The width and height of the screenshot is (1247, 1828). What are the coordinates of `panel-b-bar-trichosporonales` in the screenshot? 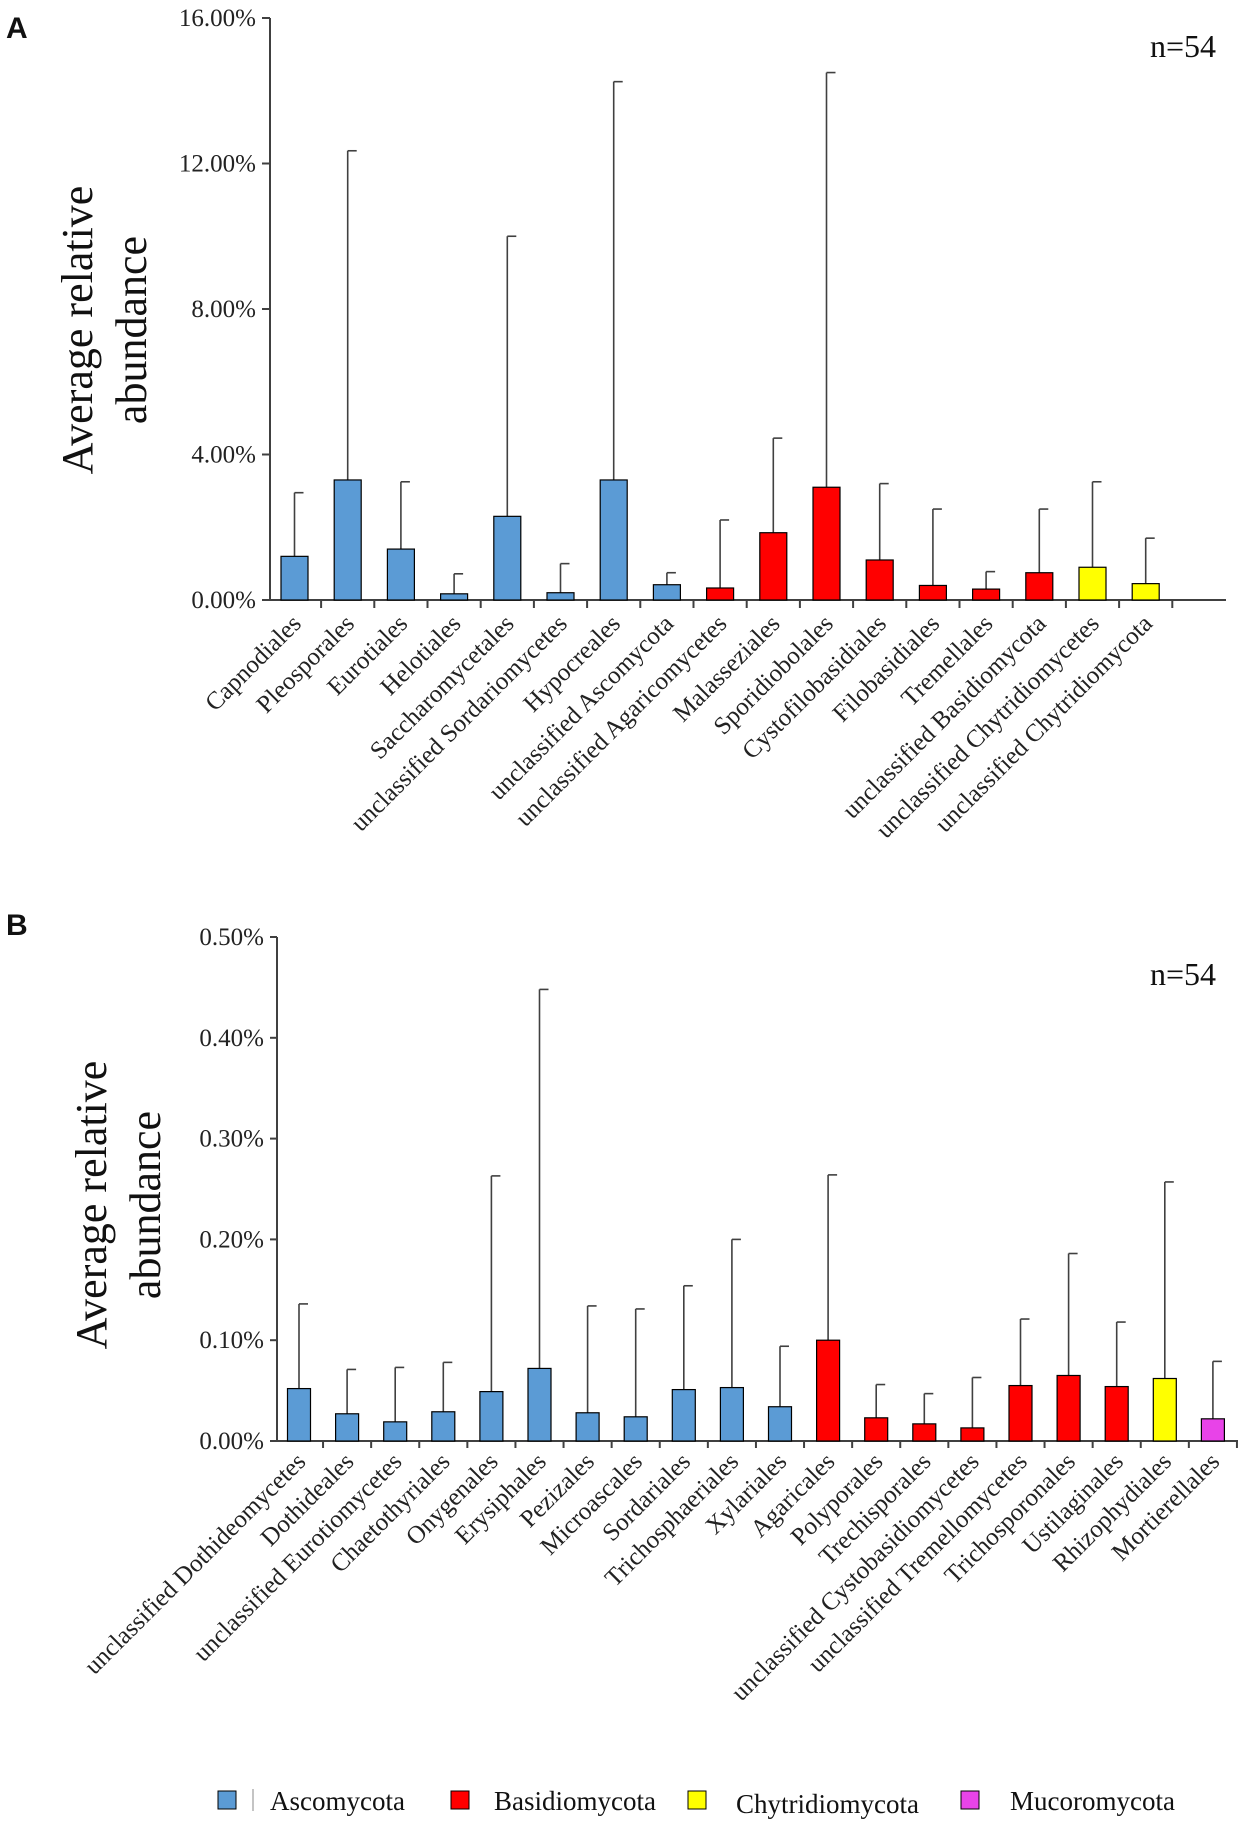 It's located at (1068, 1408).